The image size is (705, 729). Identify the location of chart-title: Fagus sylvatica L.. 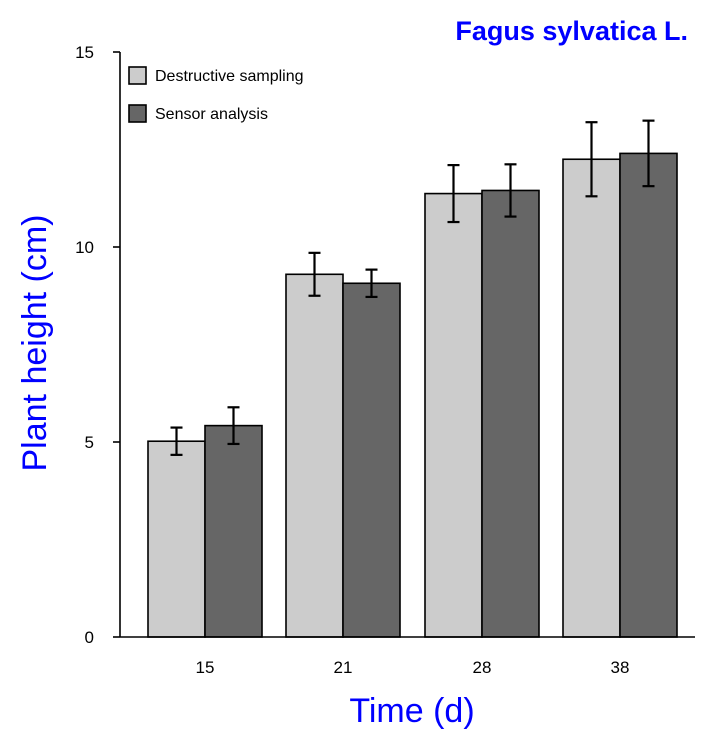
(571, 31).